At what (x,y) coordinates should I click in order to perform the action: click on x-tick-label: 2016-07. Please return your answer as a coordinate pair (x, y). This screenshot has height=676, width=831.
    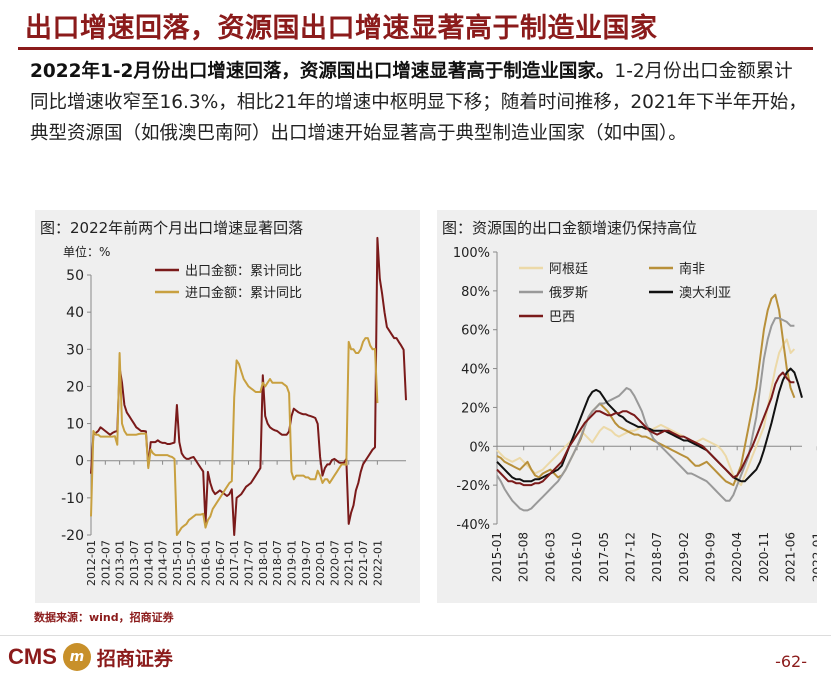
    Looking at the image, I should click on (220, 563).